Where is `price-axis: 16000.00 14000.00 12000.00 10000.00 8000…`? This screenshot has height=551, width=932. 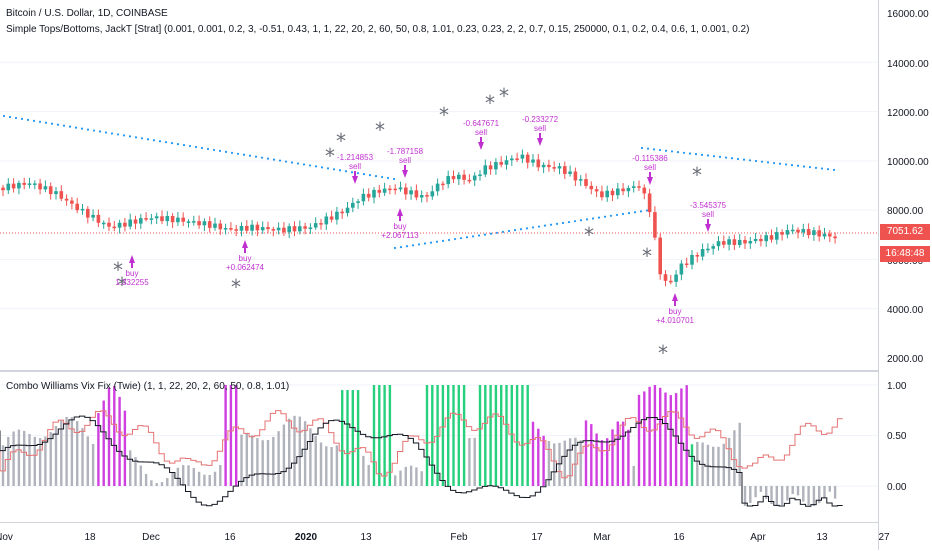
price-axis: 16000.00 14000.00 12000.00 10000.00 8000… is located at coordinates (905, 275).